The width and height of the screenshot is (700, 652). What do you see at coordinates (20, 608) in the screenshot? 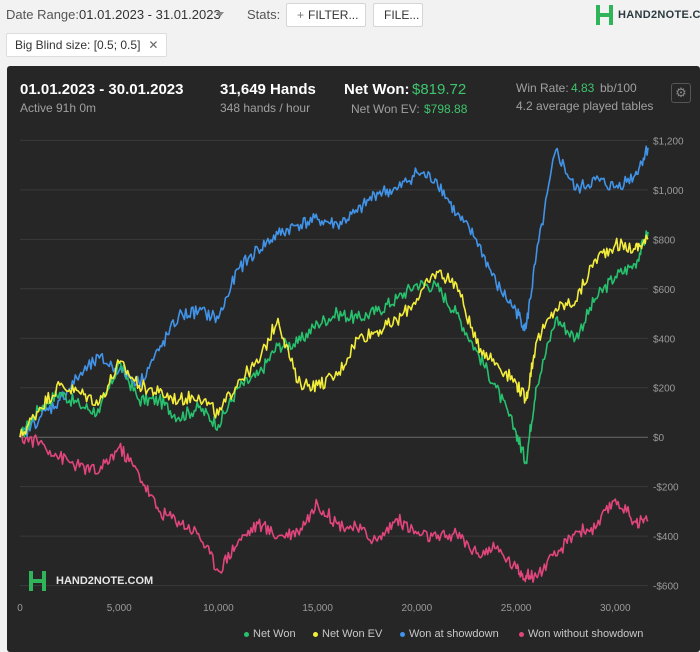
I see `x-tick-label: 0` at bounding box center [20, 608].